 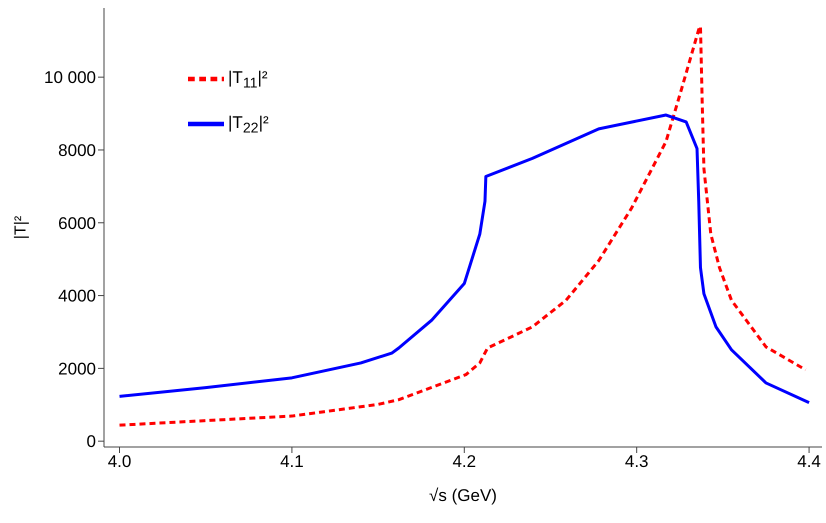 I want to click on x-tick-label: 4.1, so click(x=292, y=462).